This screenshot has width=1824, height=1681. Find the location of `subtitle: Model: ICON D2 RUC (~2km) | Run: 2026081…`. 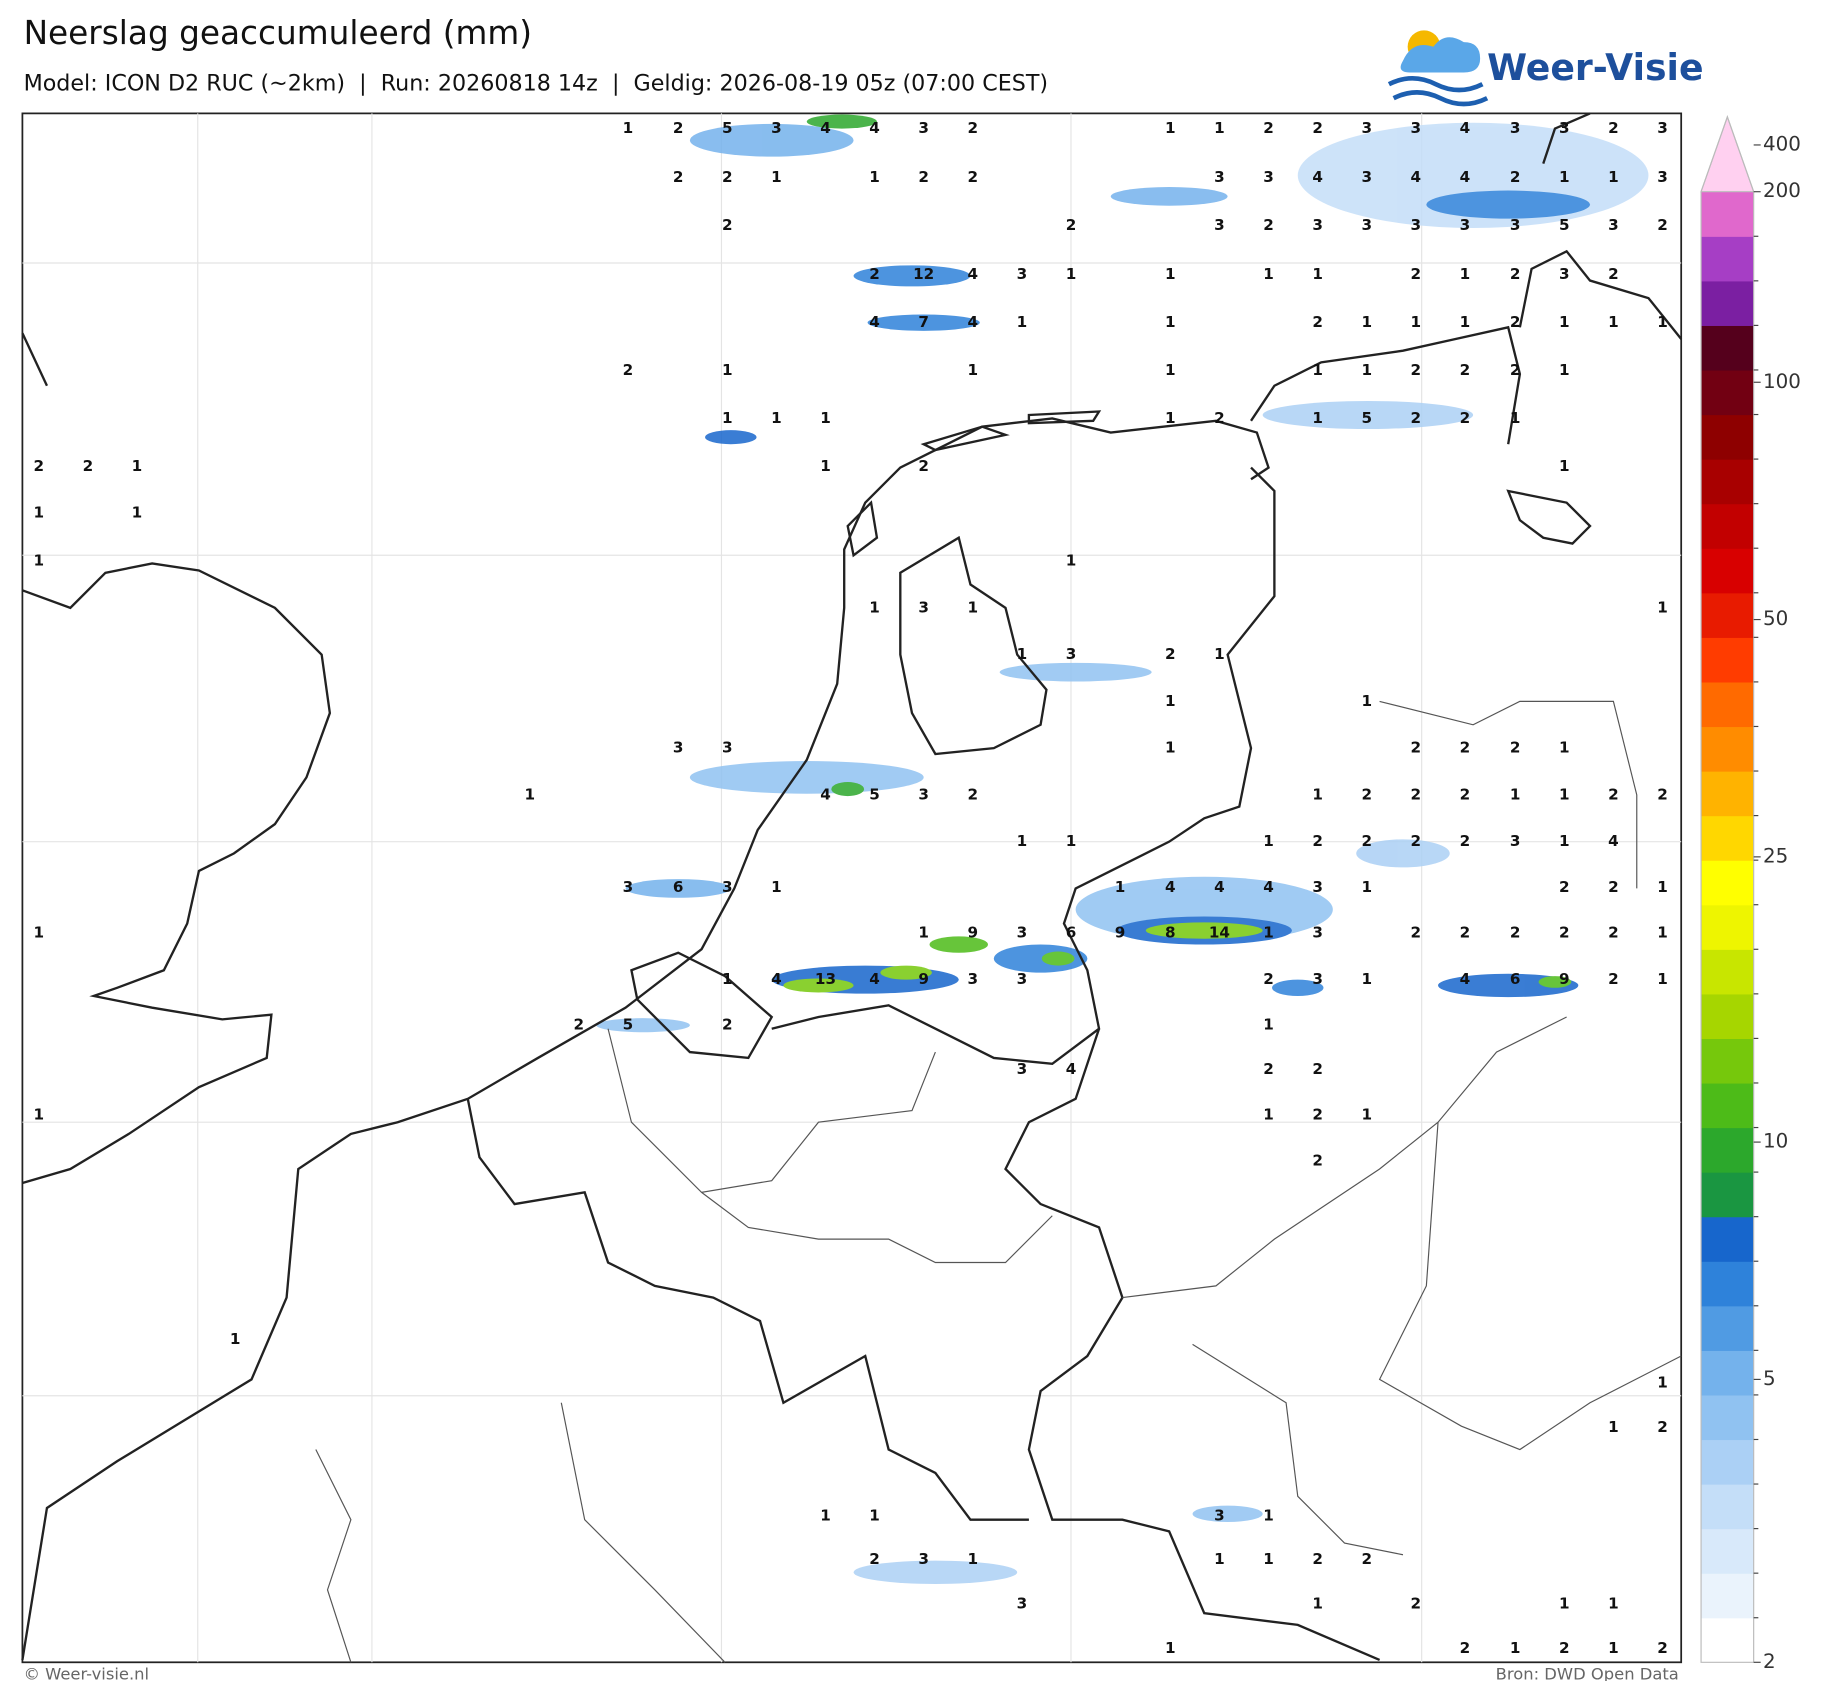

subtitle: Model: ICON D2 RUC (~2km) | Run: 2026081… is located at coordinates (536, 84).